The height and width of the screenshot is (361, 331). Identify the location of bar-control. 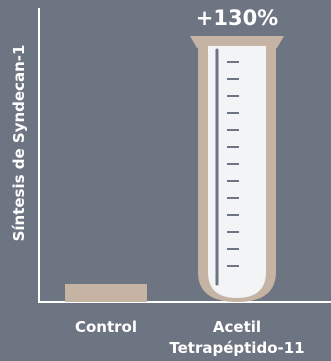
(106, 293).